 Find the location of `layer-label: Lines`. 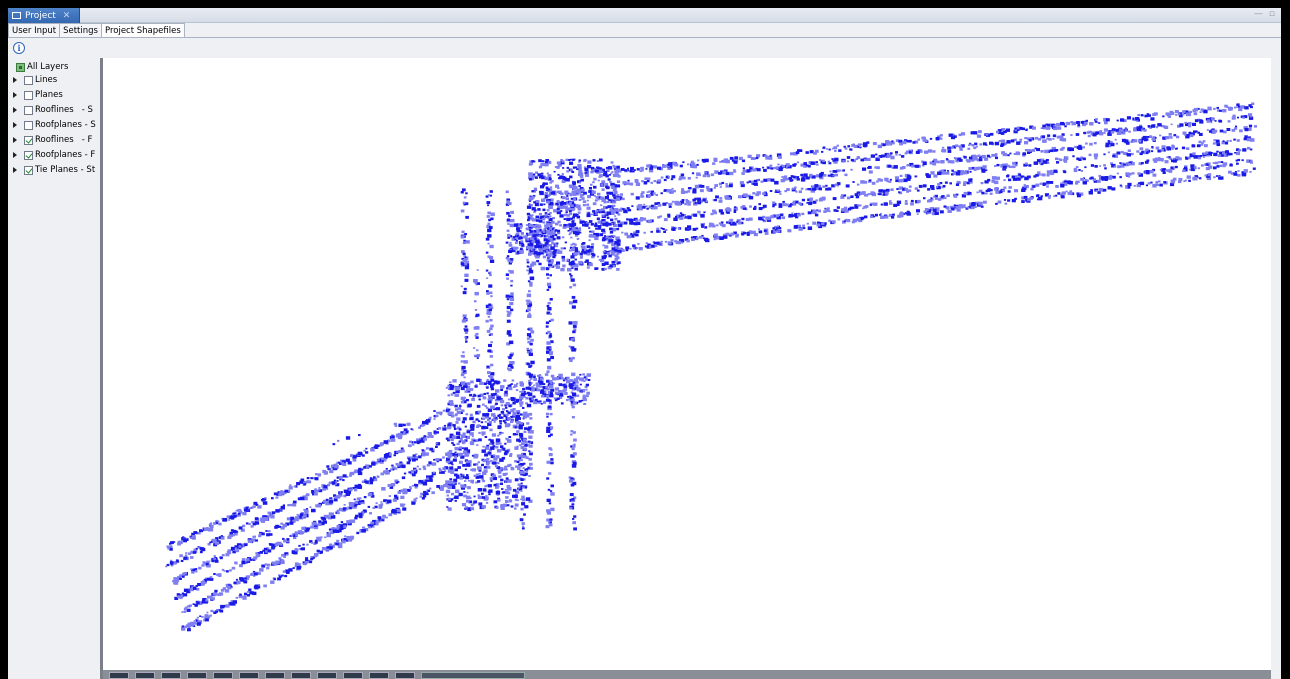

layer-label: Lines is located at coordinates (46, 80).